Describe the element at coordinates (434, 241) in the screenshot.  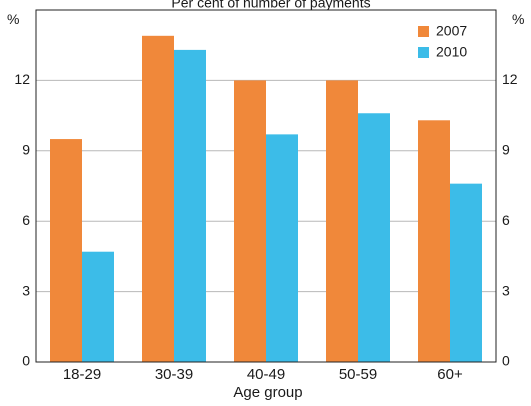
I see `bar-2007-60+` at that location.